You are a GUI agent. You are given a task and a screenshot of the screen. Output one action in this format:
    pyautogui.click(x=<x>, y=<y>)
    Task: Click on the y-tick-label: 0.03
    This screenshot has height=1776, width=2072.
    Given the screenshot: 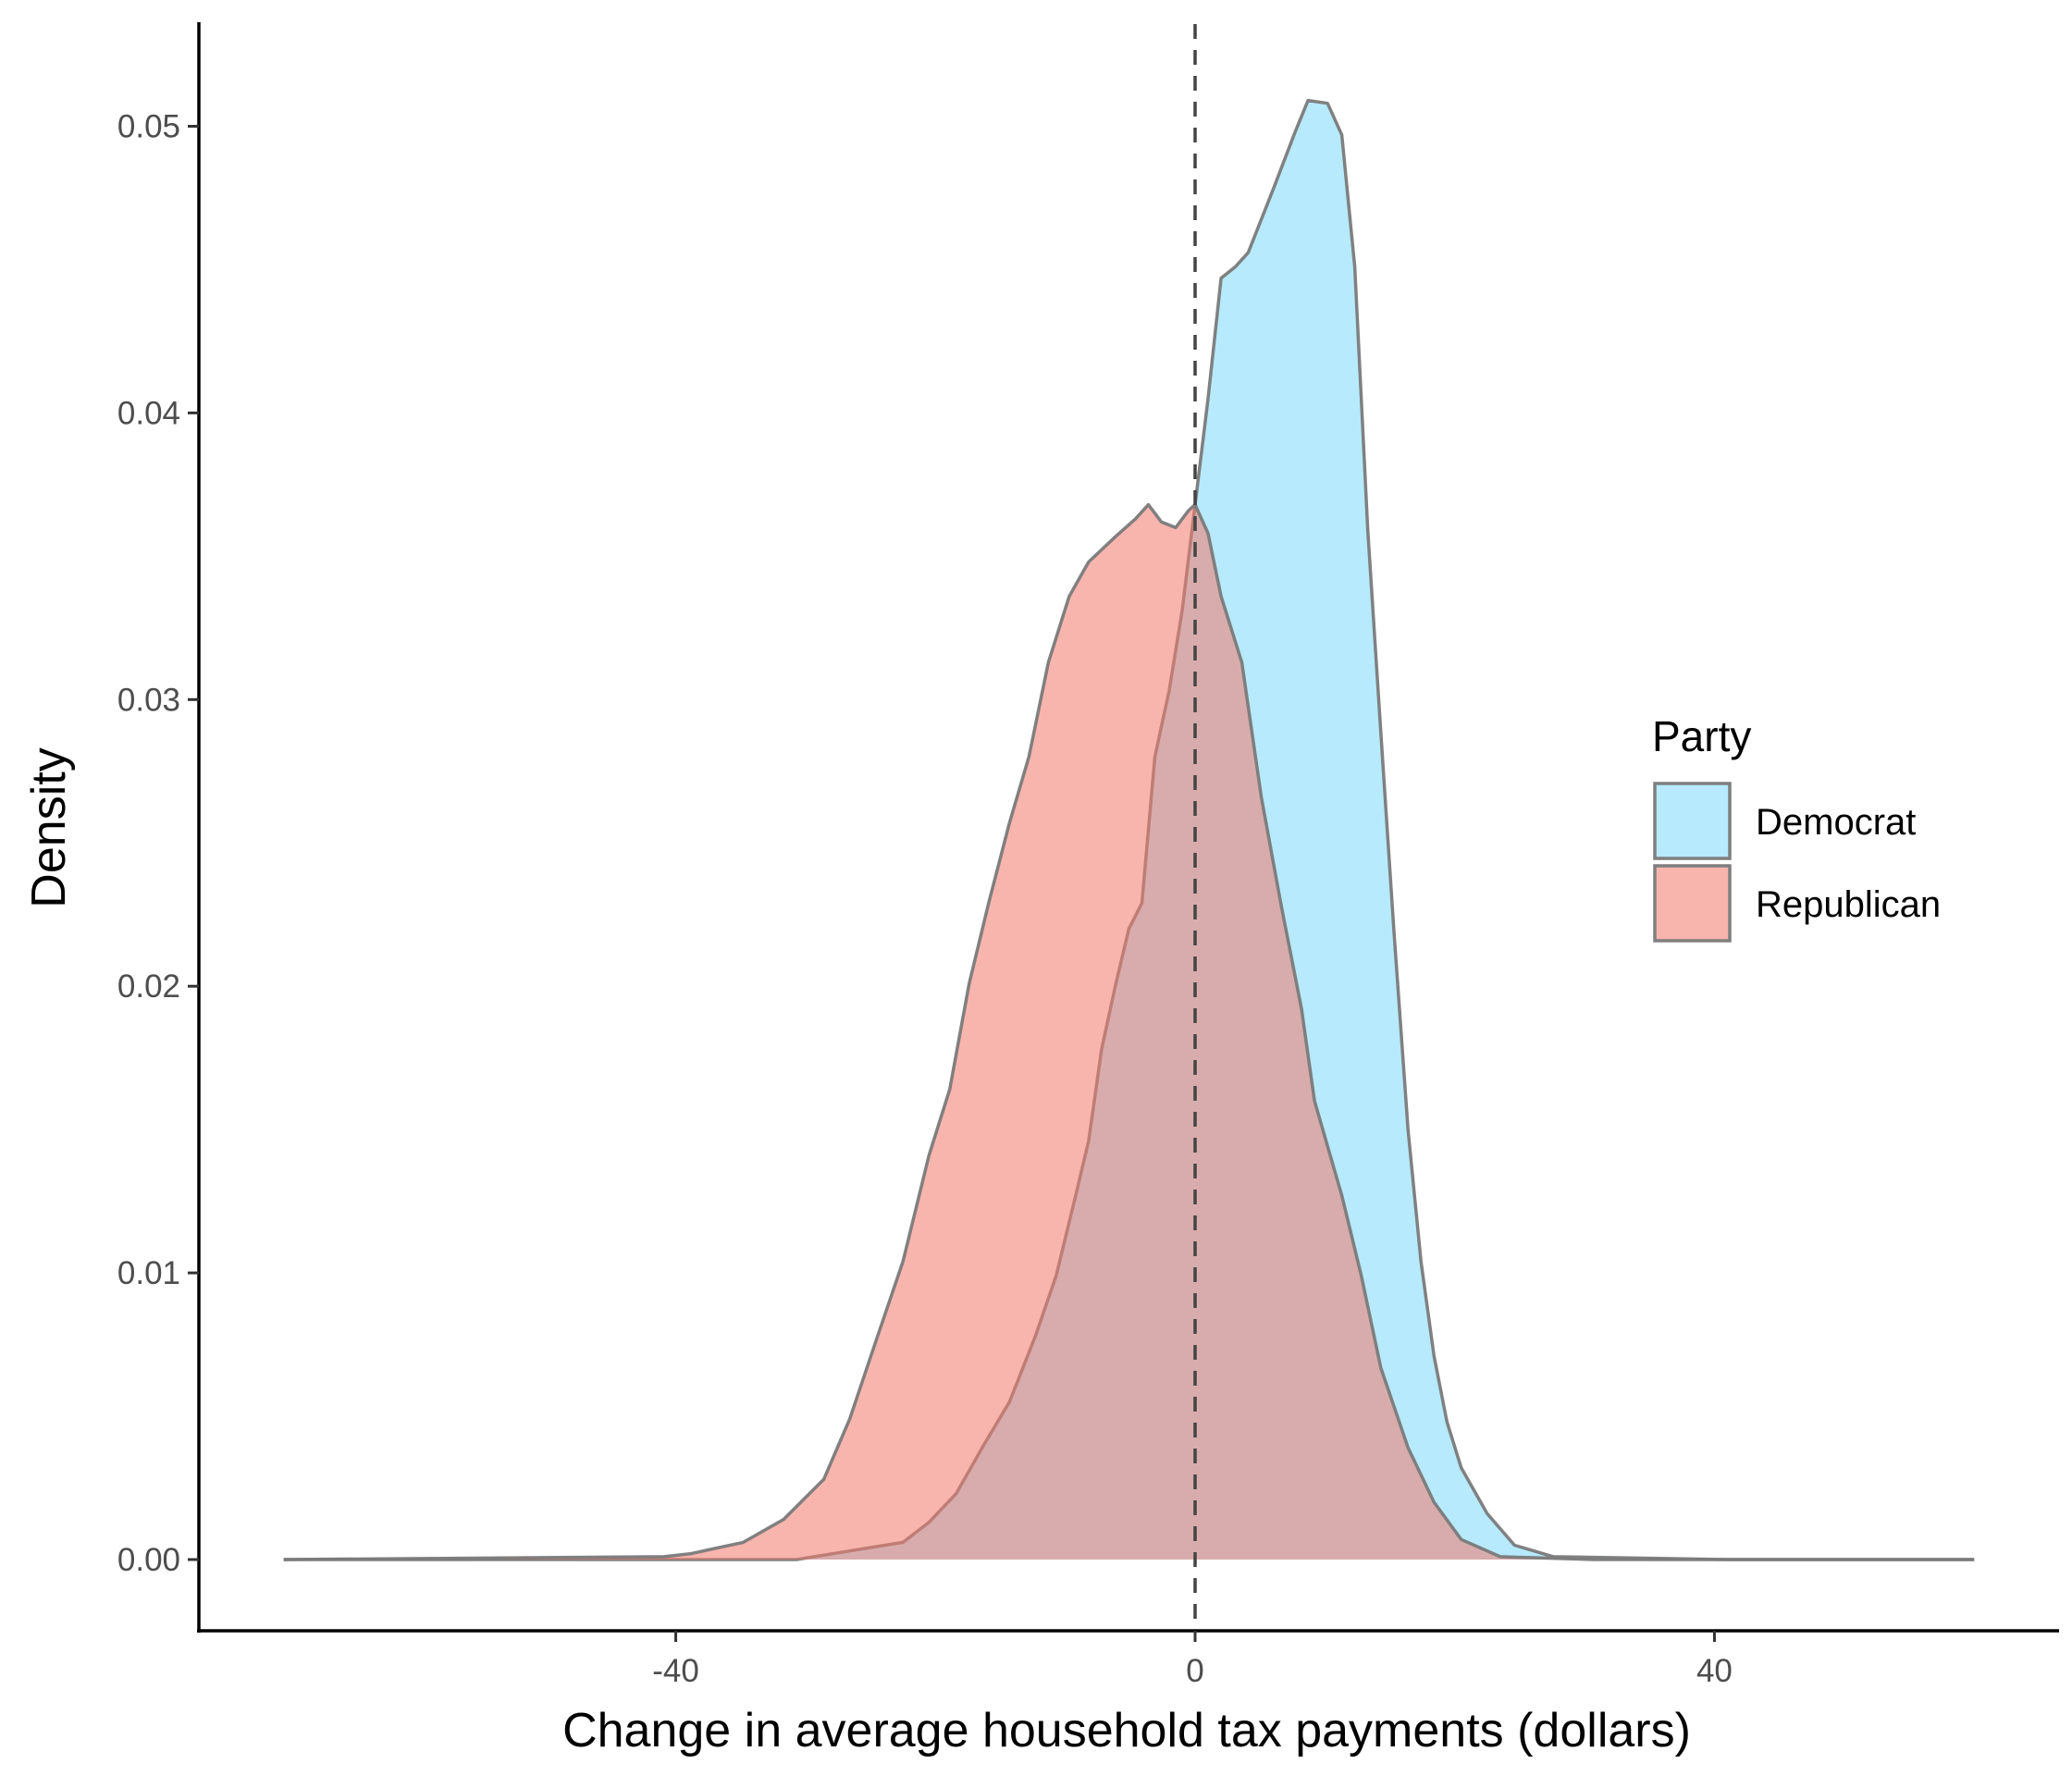 What is the action you would take?
    pyautogui.click(x=148, y=700)
    